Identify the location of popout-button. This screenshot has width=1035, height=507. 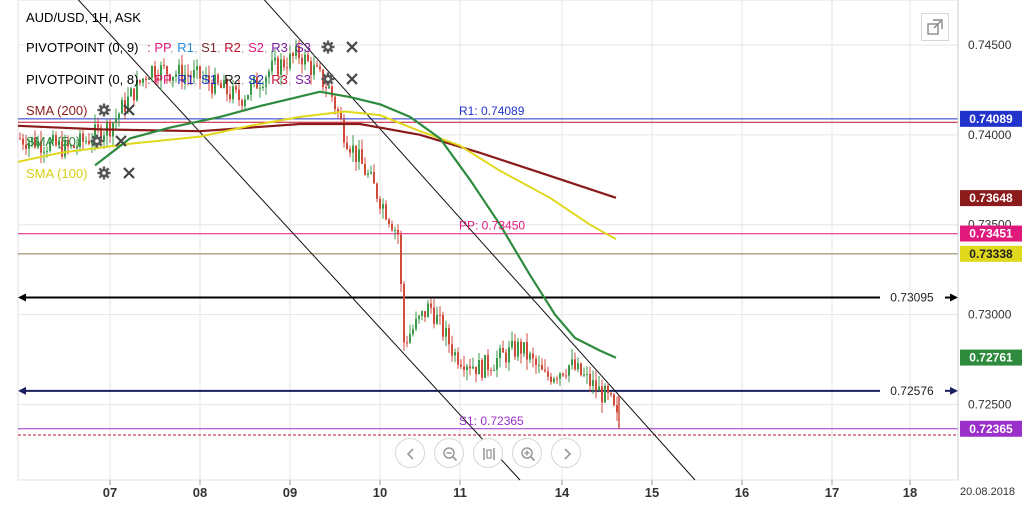
(935, 27).